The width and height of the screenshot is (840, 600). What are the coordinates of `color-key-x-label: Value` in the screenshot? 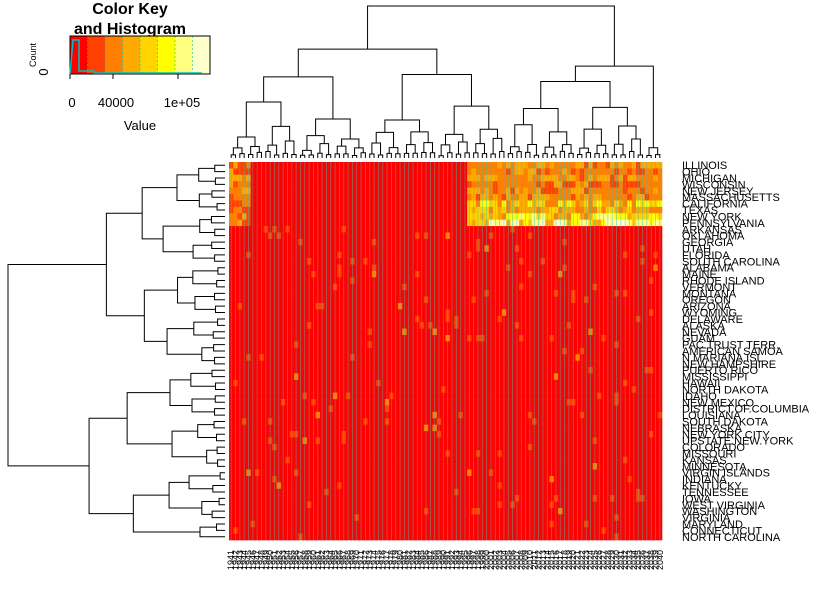 It's located at (140, 125).